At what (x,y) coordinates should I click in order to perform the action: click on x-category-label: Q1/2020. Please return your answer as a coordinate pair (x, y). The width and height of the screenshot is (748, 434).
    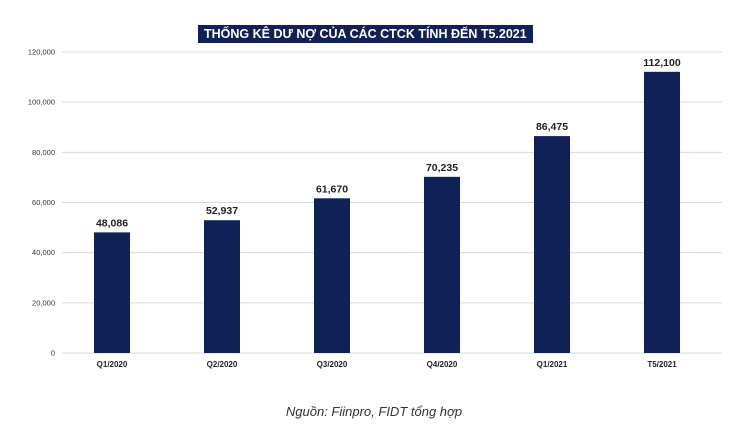
    Looking at the image, I should click on (112, 364).